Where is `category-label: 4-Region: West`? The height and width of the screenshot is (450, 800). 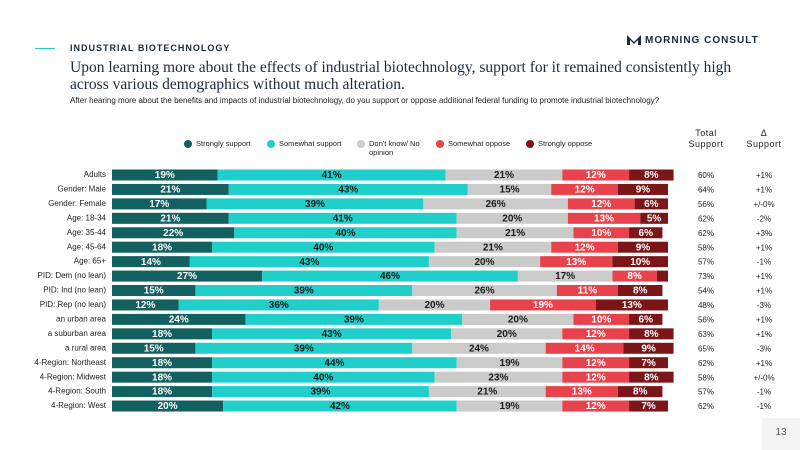 category-label: 4-Region: West is located at coordinates (79, 405).